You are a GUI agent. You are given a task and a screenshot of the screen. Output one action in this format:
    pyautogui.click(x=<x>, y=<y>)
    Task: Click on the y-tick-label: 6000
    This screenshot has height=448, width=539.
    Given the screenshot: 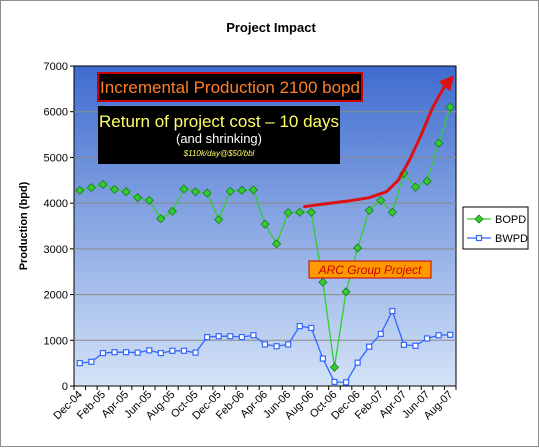 What is the action you would take?
    pyautogui.click(x=56, y=113)
    